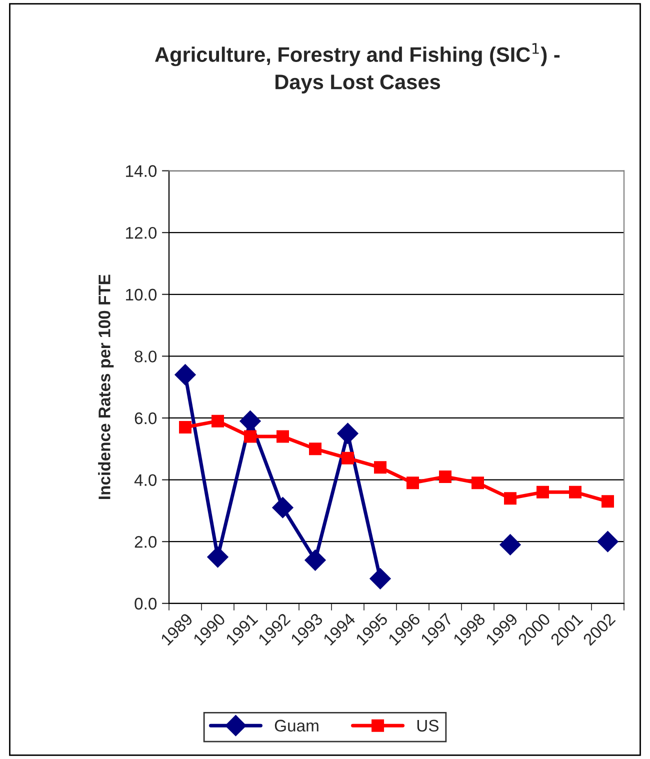 The width and height of the screenshot is (650, 759). What do you see at coordinates (145, 356) in the screenshot?
I see `y-tick-label: 8.0` at bounding box center [145, 356].